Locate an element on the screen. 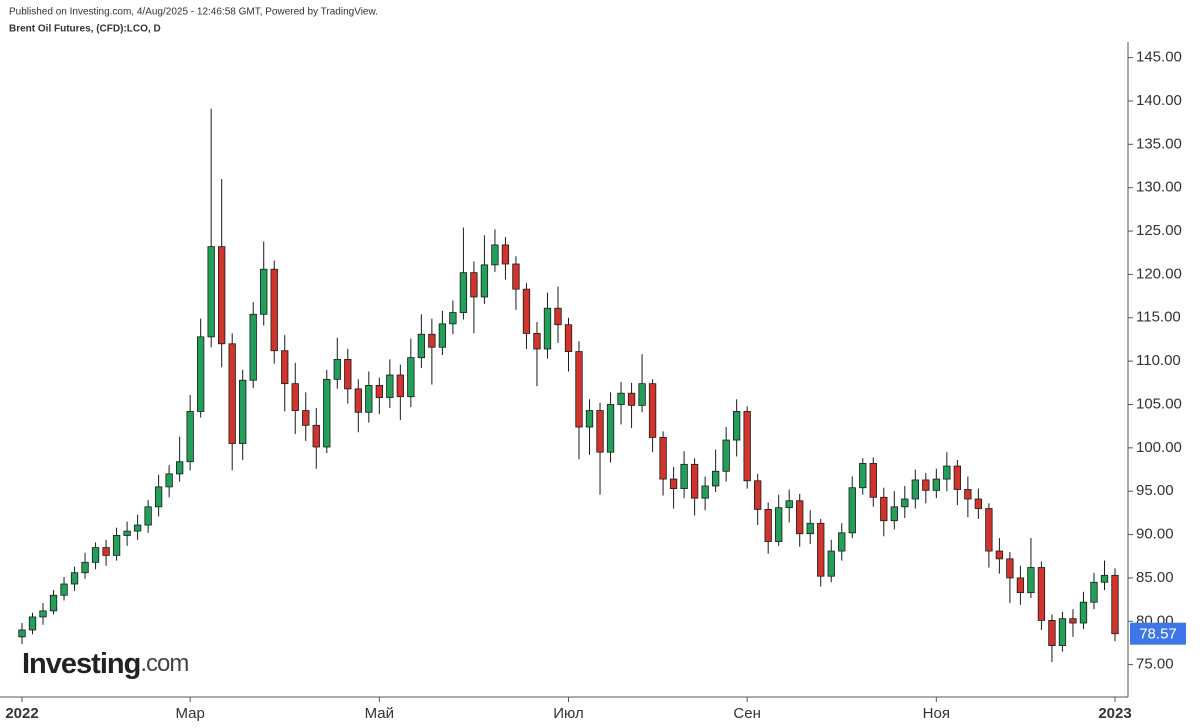 This screenshot has height=728, width=1200. last-price-label: 78.57 is located at coordinates (1158, 634).